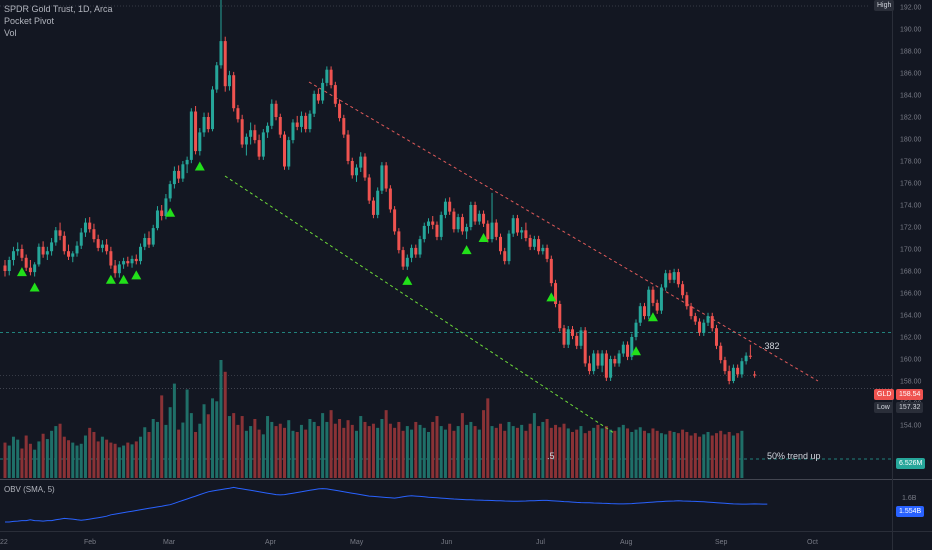 The width and height of the screenshot is (932, 550). I want to click on x-tick-label: Aug, so click(626, 542).